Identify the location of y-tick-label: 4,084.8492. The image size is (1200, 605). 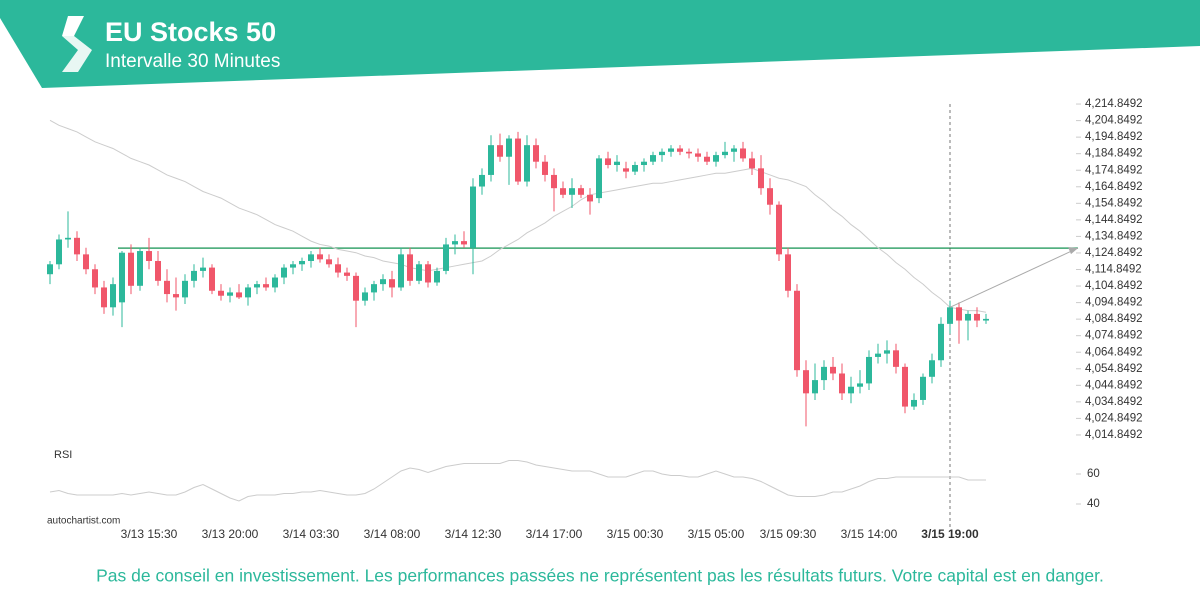
(1114, 319).